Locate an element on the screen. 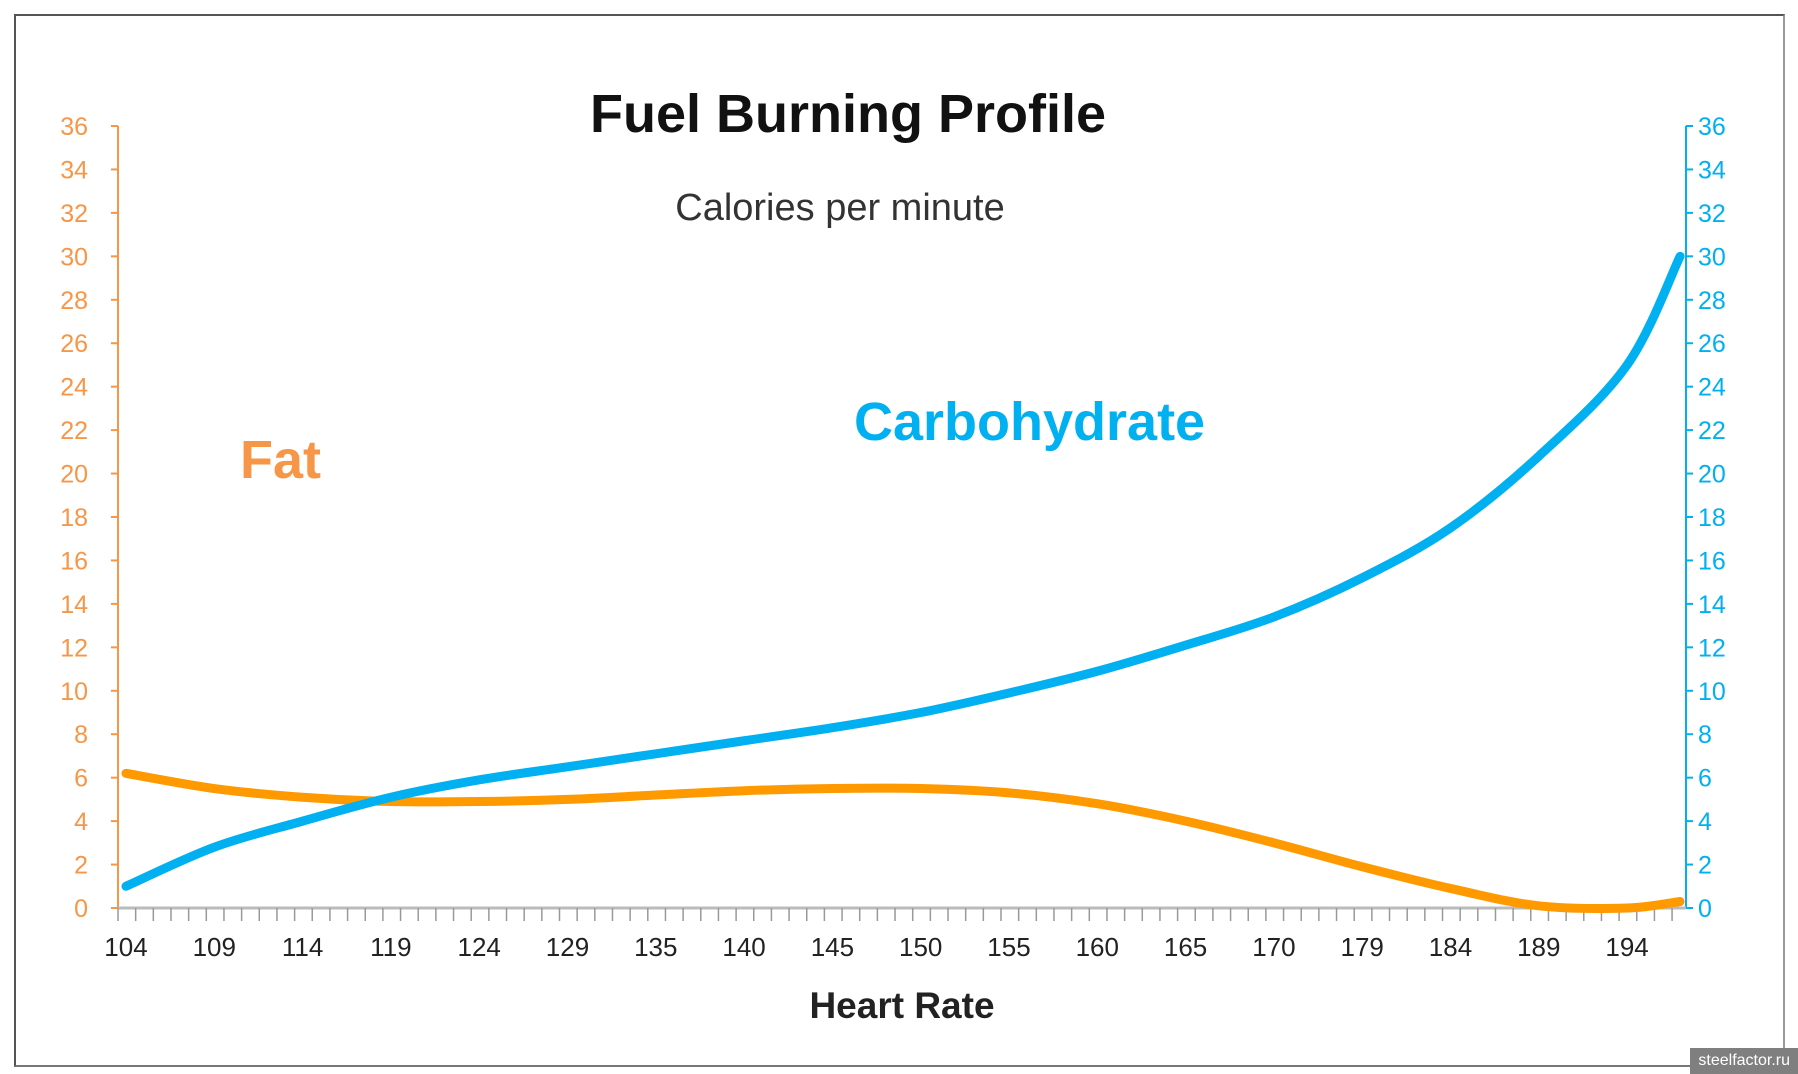  left-y-tick-label: 18 is located at coordinates (74, 518).